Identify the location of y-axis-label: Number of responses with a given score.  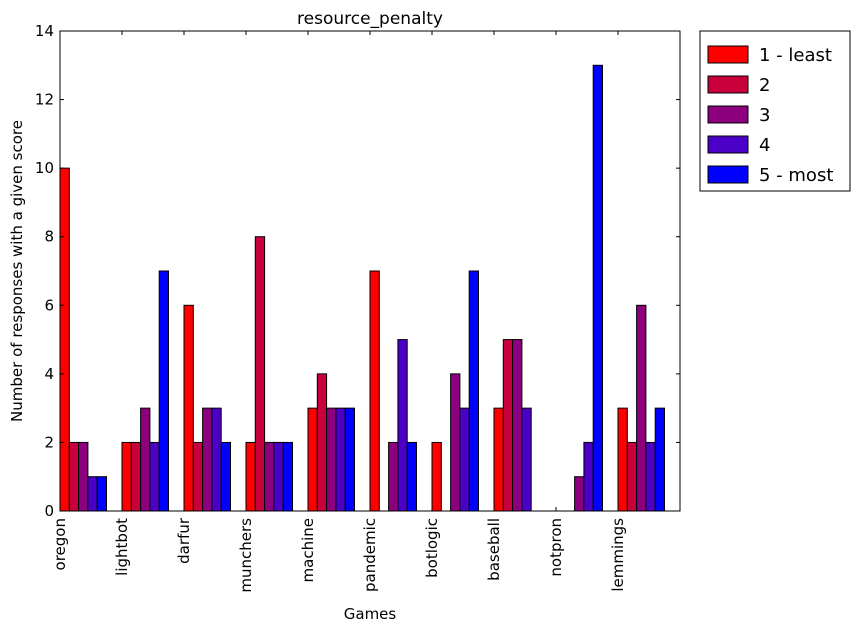
(17, 271).